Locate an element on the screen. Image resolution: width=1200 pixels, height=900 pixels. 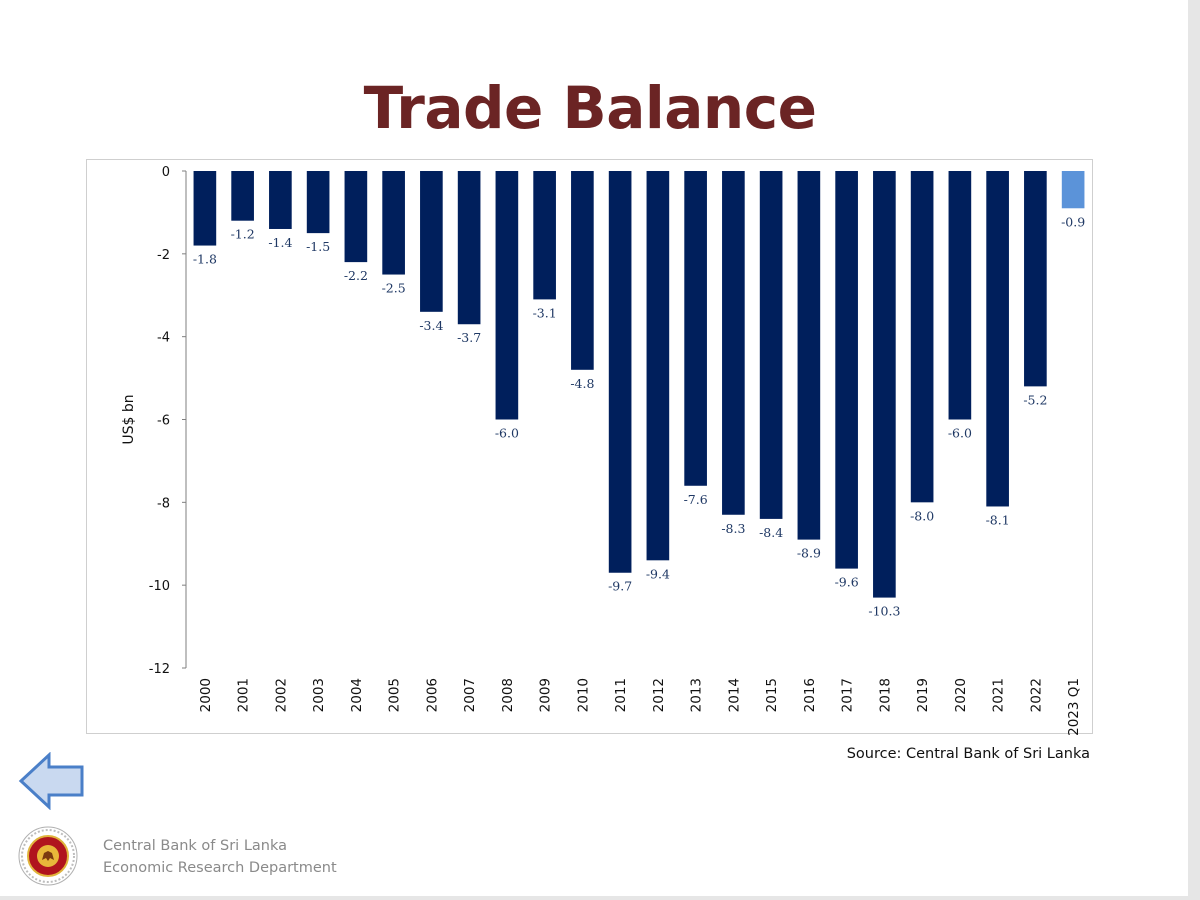
data-label: -4.8 is located at coordinates (582, 383).